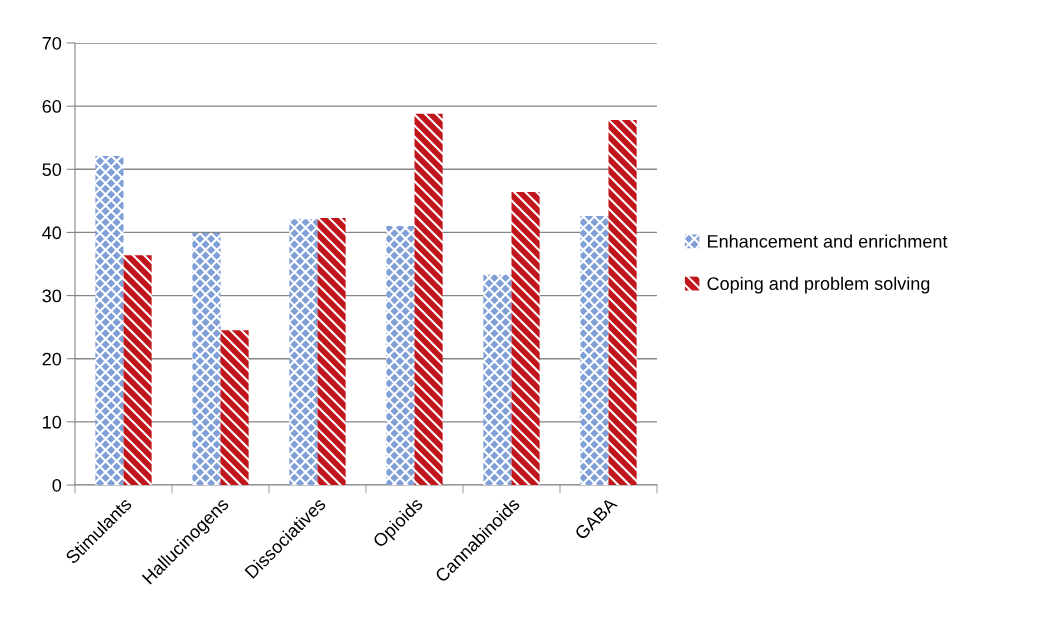 The height and width of the screenshot is (634, 1043). I want to click on y-tick-label: 50, so click(52, 170).